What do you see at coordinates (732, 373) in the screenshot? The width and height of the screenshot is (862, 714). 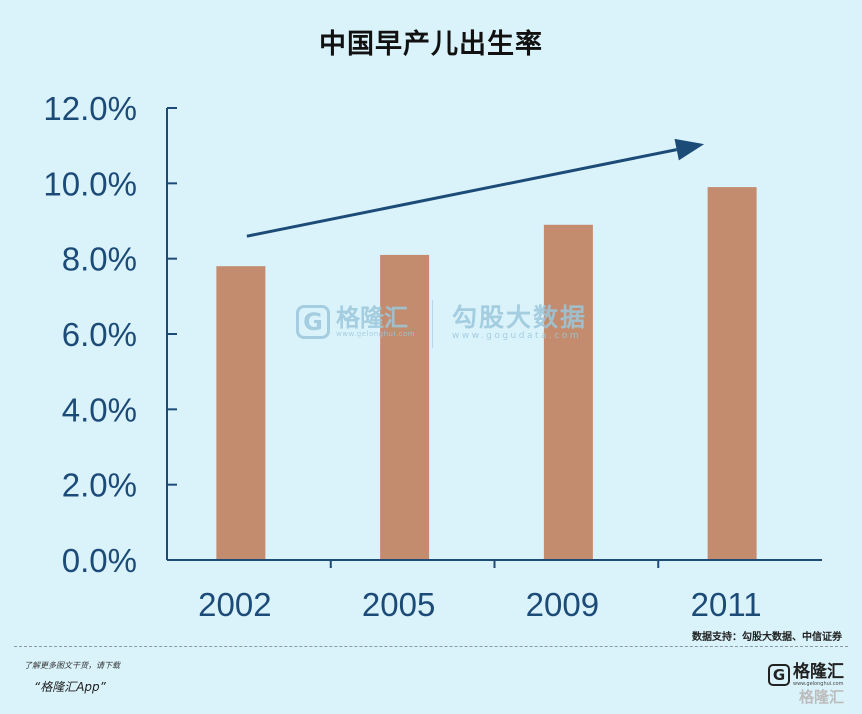 I see `bar-2011` at bounding box center [732, 373].